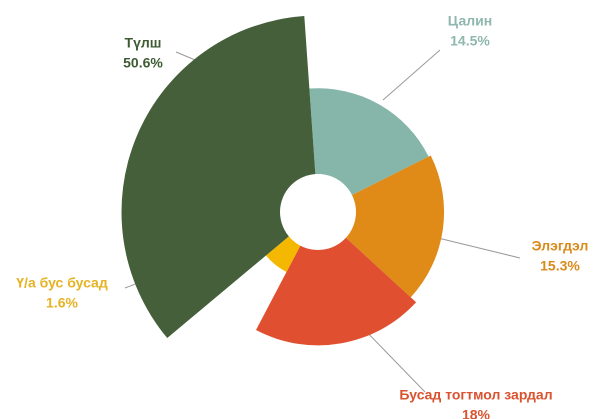  Describe the element at coordinates (476, 413) in the screenshot. I see `value-label: 18%` at that location.